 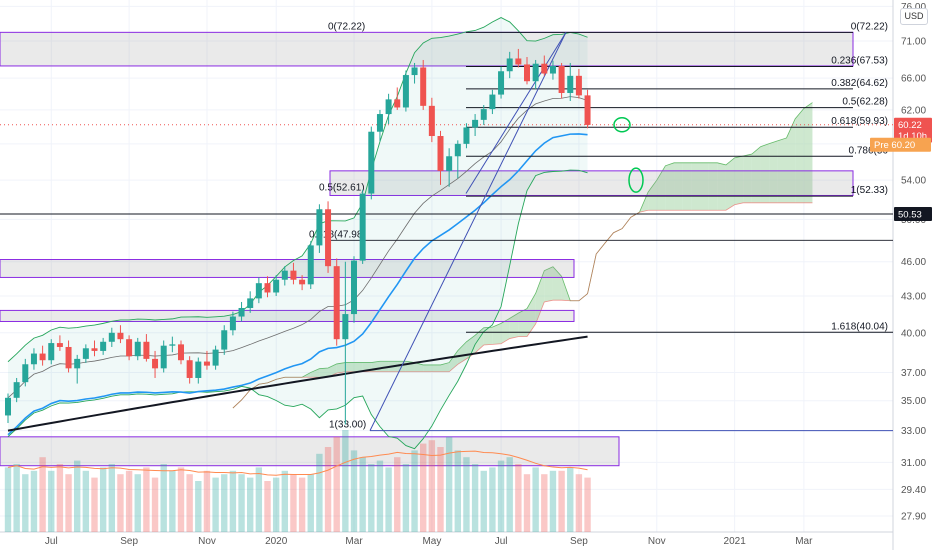 What do you see at coordinates (859, 326) in the screenshot?
I see `fib-extension-label: 1.618(40.04)` at bounding box center [859, 326].